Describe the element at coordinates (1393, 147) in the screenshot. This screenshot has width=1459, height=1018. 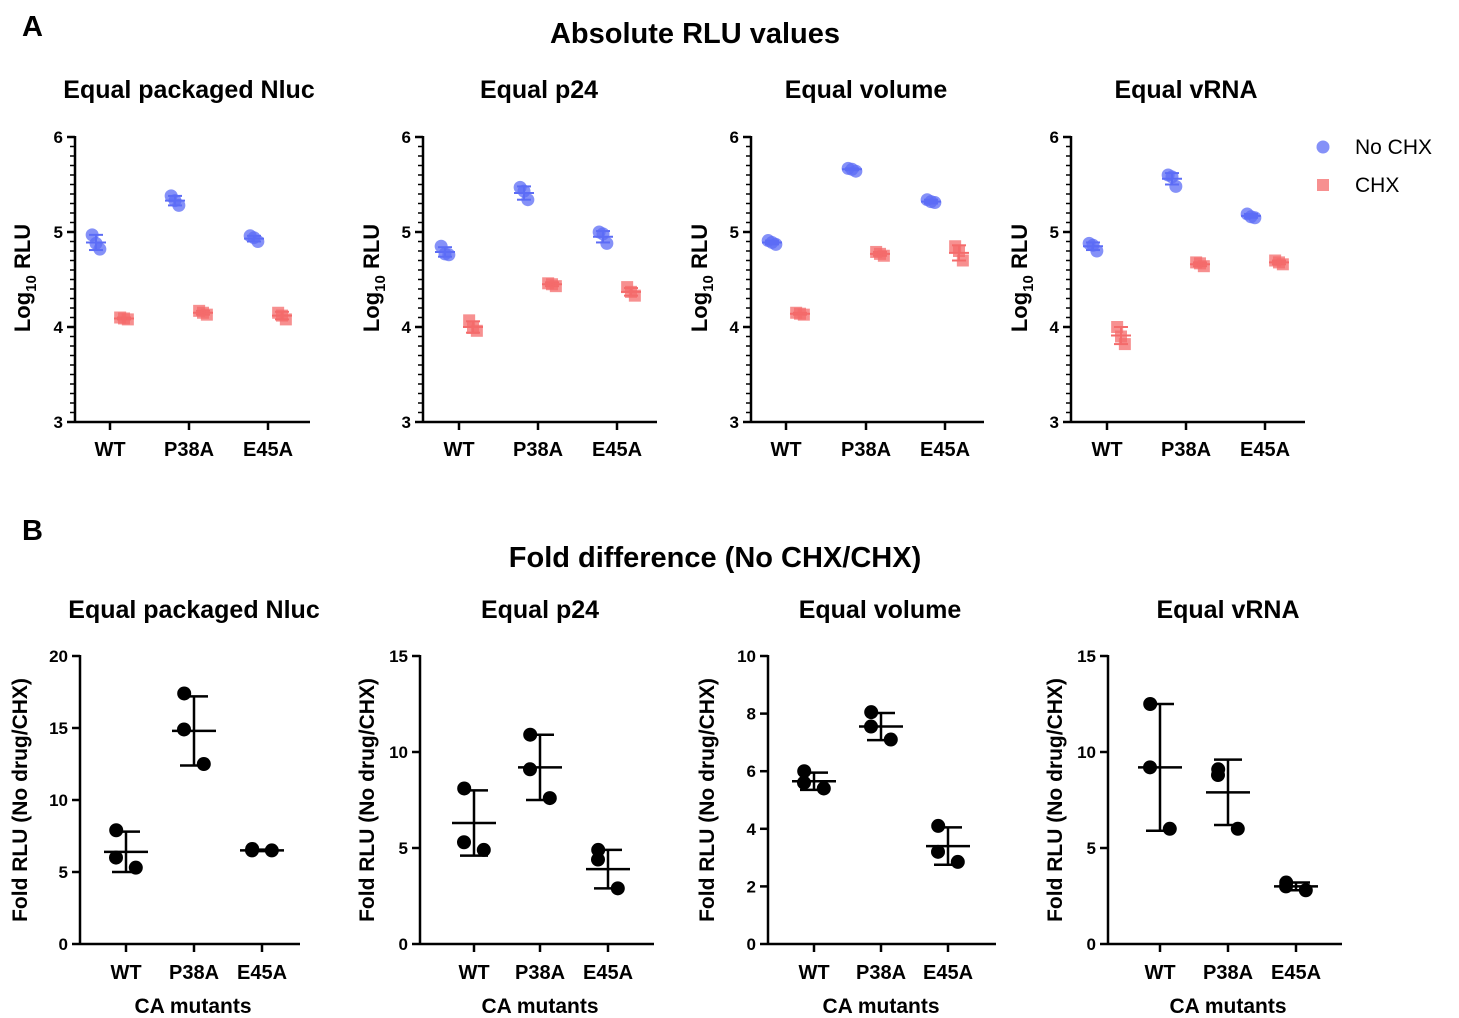
I see `legend-label-no-chx: No CHX` at that location.